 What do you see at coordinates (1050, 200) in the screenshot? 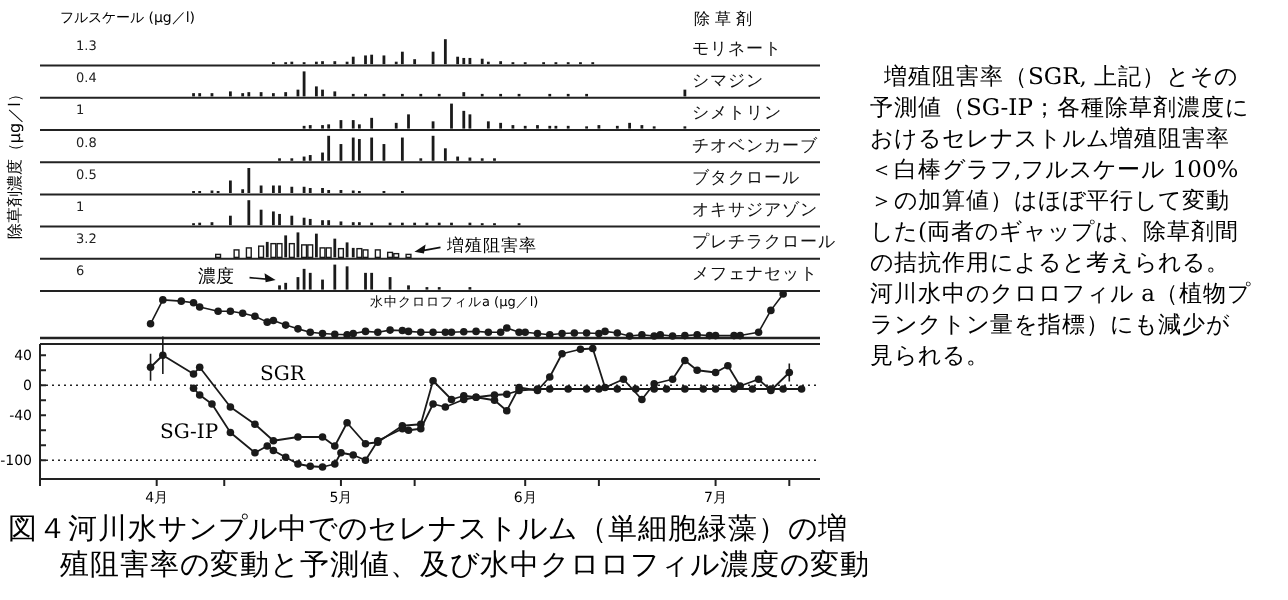
I see `text: ＞の加算値）はほぼ平行して変動` at bounding box center [1050, 200].